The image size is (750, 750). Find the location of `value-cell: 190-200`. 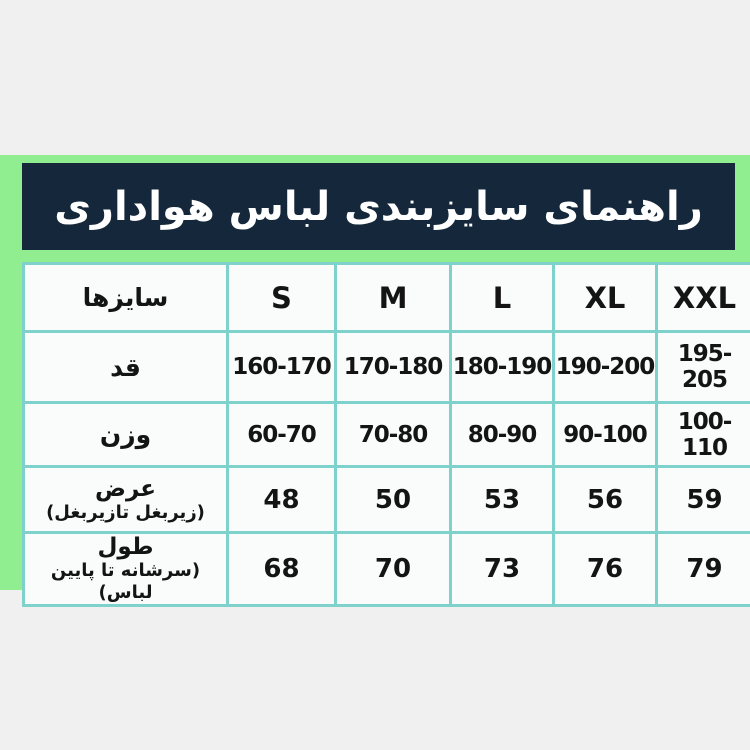

value-cell: 190-200 is located at coordinates (605, 367).